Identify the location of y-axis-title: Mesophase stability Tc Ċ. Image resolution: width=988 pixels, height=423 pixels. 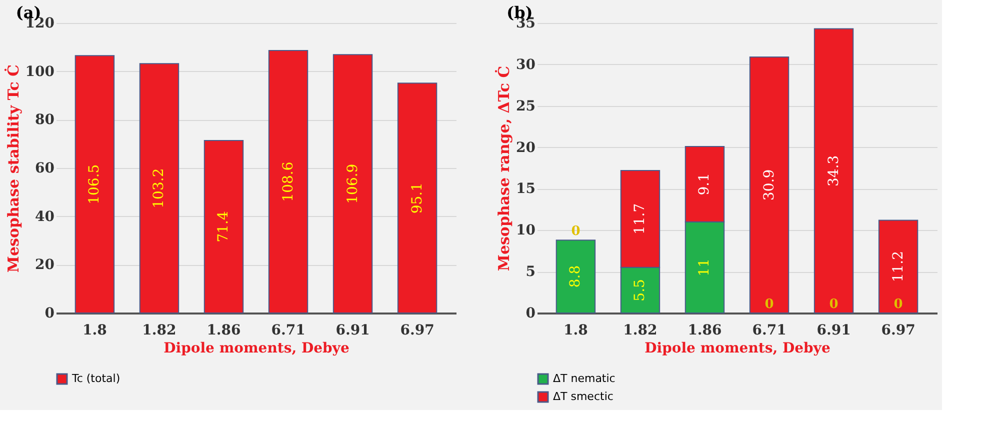
(12, 168).